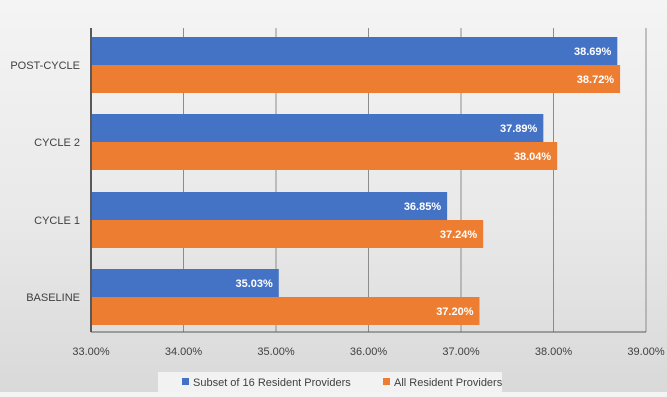  Describe the element at coordinates (455, 312) in the screenshot. I see `data-label: 37.20%` at that location.